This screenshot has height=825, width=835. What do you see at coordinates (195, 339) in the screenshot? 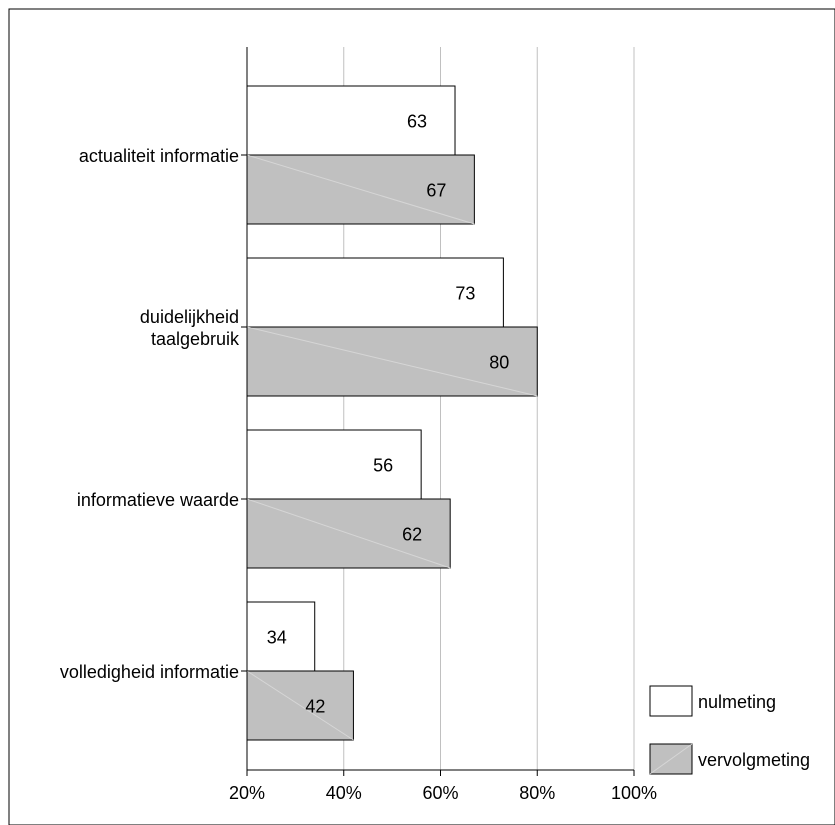
I see `category-label: taalgebruik` at bounding box center [195, 339].